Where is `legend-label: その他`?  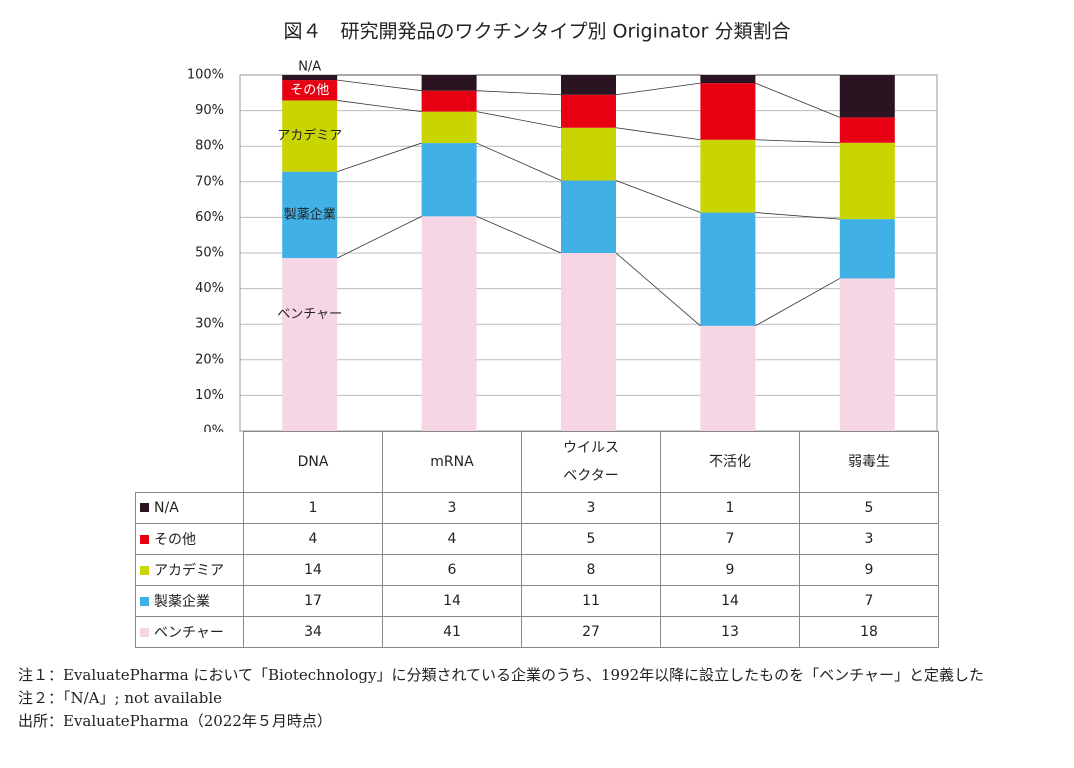
legend-label: その他 is located at coordinates (175, 540).